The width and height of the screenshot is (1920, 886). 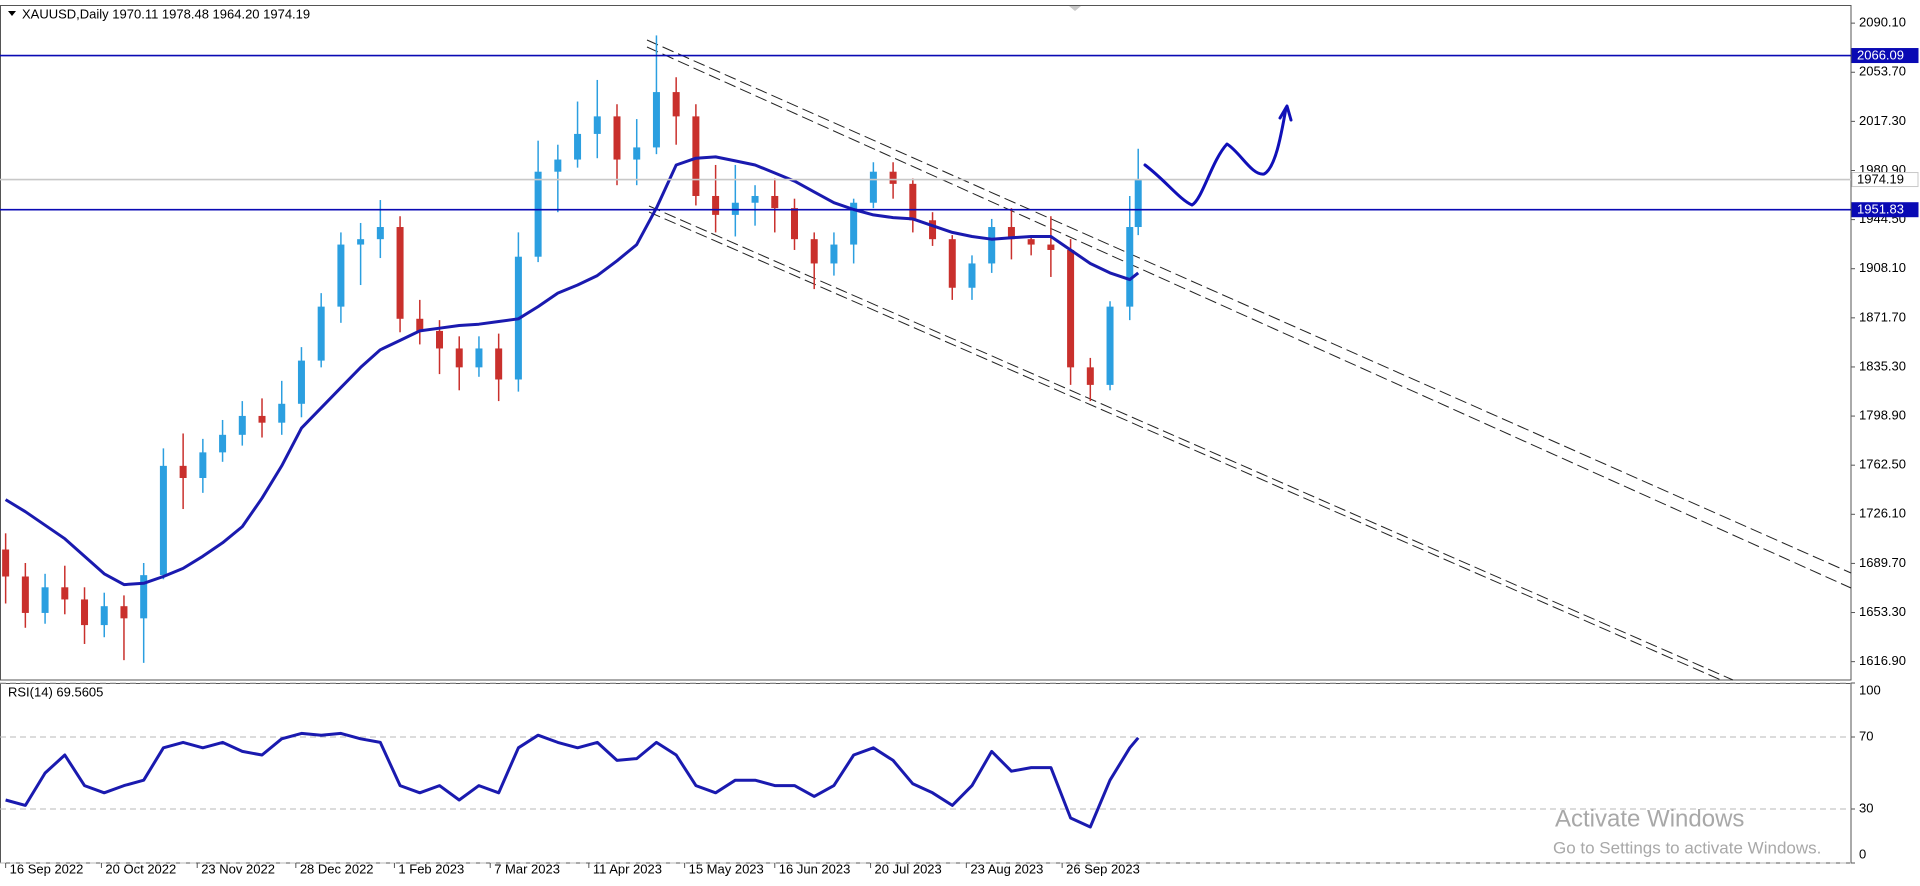 I want to click on y-tick-label: 2017.30, so click(x=1882, y=120).